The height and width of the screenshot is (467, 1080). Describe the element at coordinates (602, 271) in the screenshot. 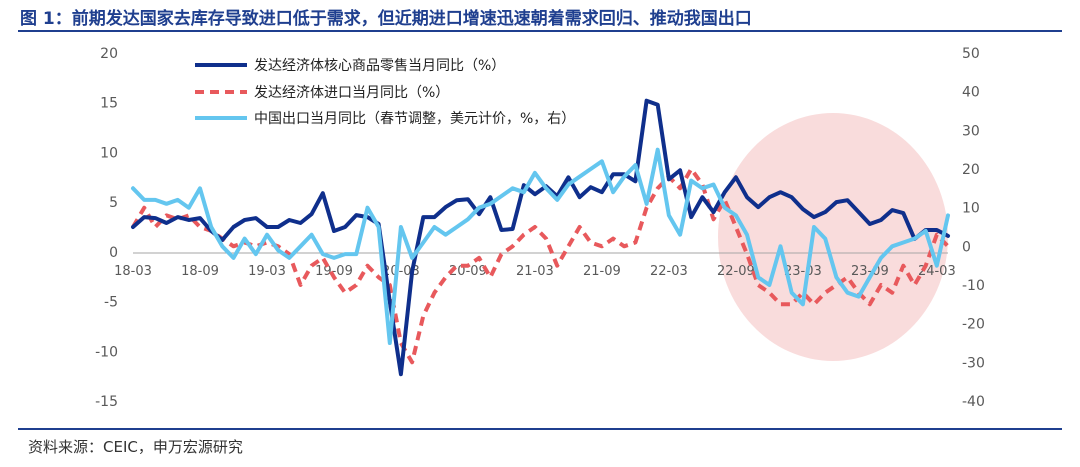

I see `x-tick-label: 21-09` at that location.